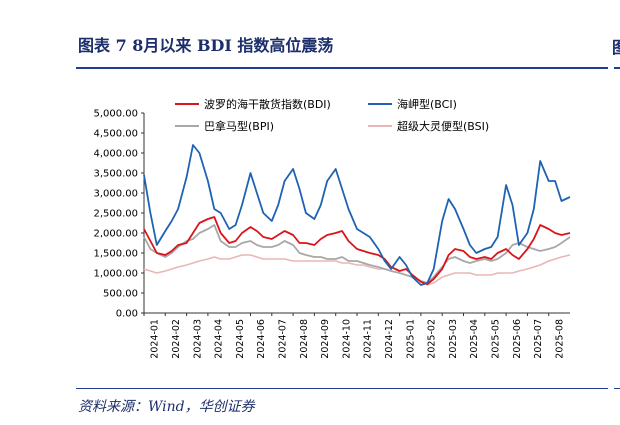 Image resolution: width=620 pixels, height=425 pixels. What do you see at coordinates (346, 339) in the screenshot?
I see `x-tick-label: 2024-10` at bounding box center [346, 339].